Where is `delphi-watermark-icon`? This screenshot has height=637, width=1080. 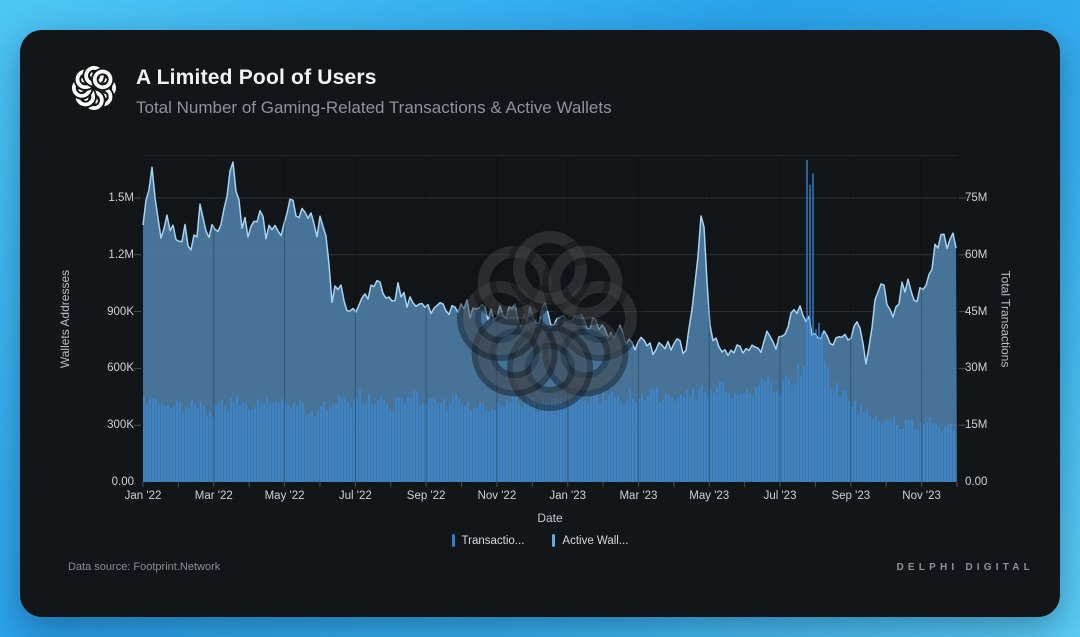
delphi-watermark-icon is located at coordinates (550, 318).